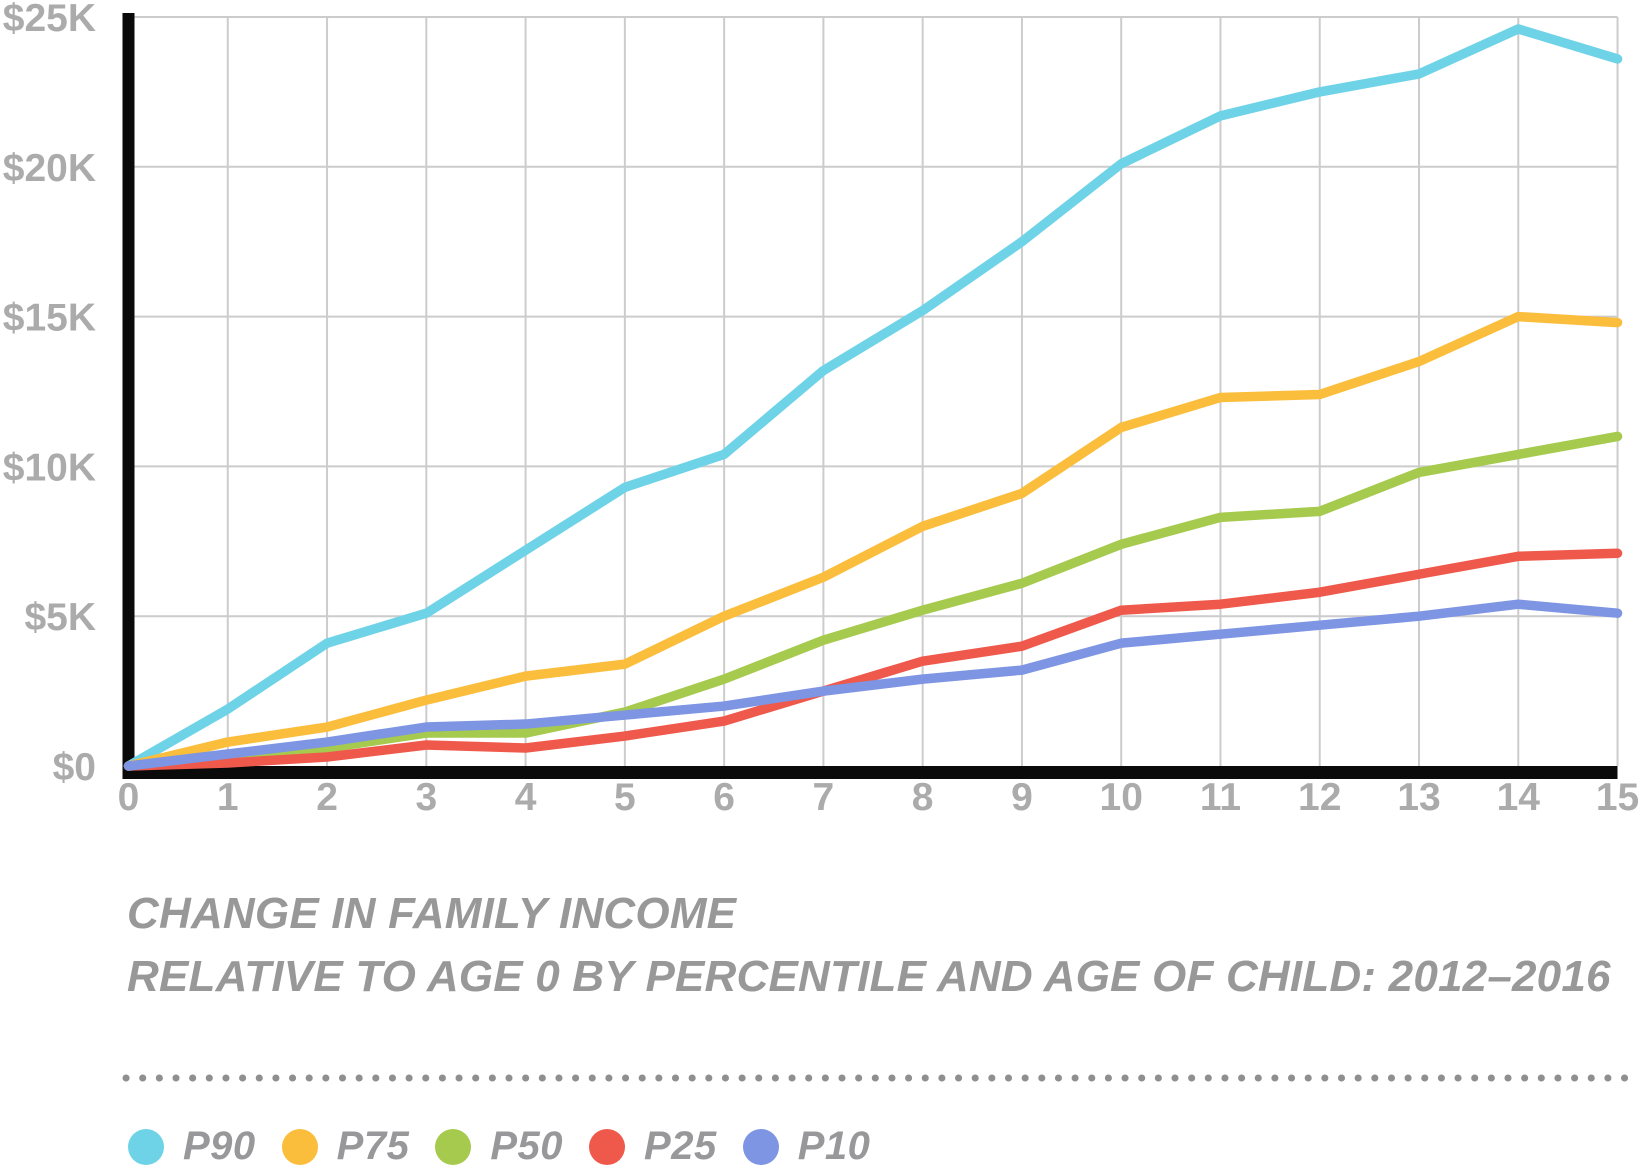 Image resolution: width=1638 pixels, height=1170 pixels. Describe the element at coordinates (760, 1146) in the screenshot. I see `legend-swatch-P10` at that location.